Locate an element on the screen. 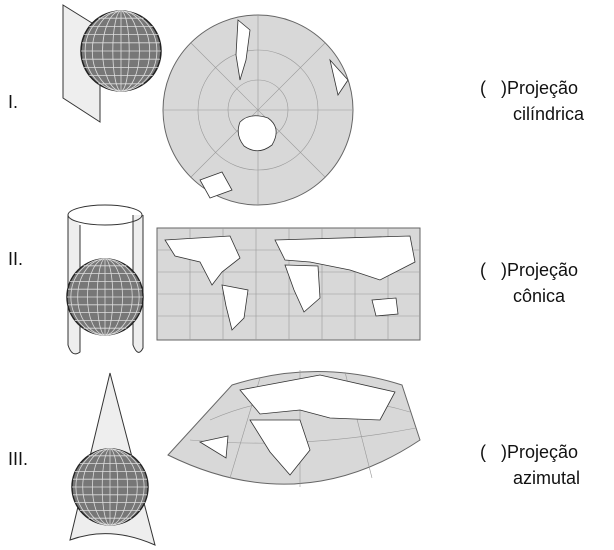 The width and height of the screenshot is (614, 550). cone-illustration is located at coordinates (112, 459).